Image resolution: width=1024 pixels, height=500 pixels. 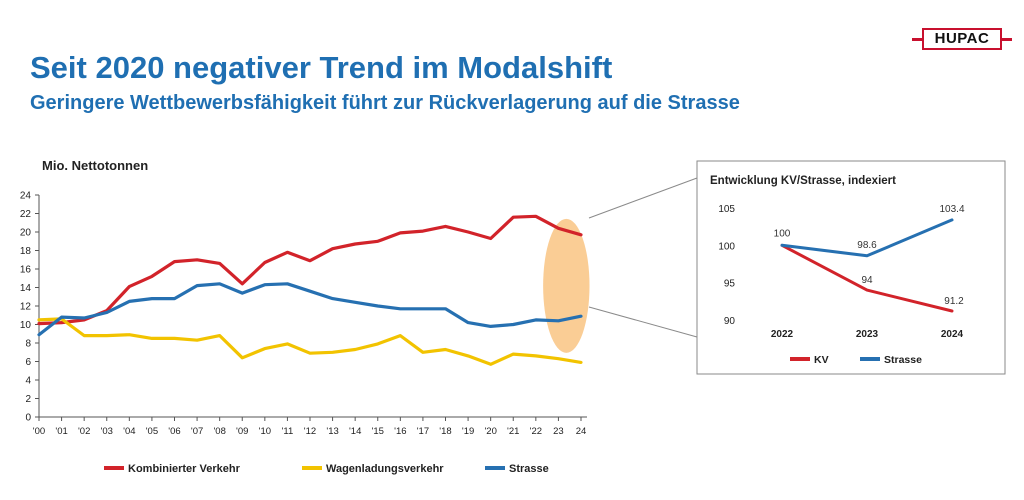 I want to click on y-tick-label: 2, so click(x=28, y=399).